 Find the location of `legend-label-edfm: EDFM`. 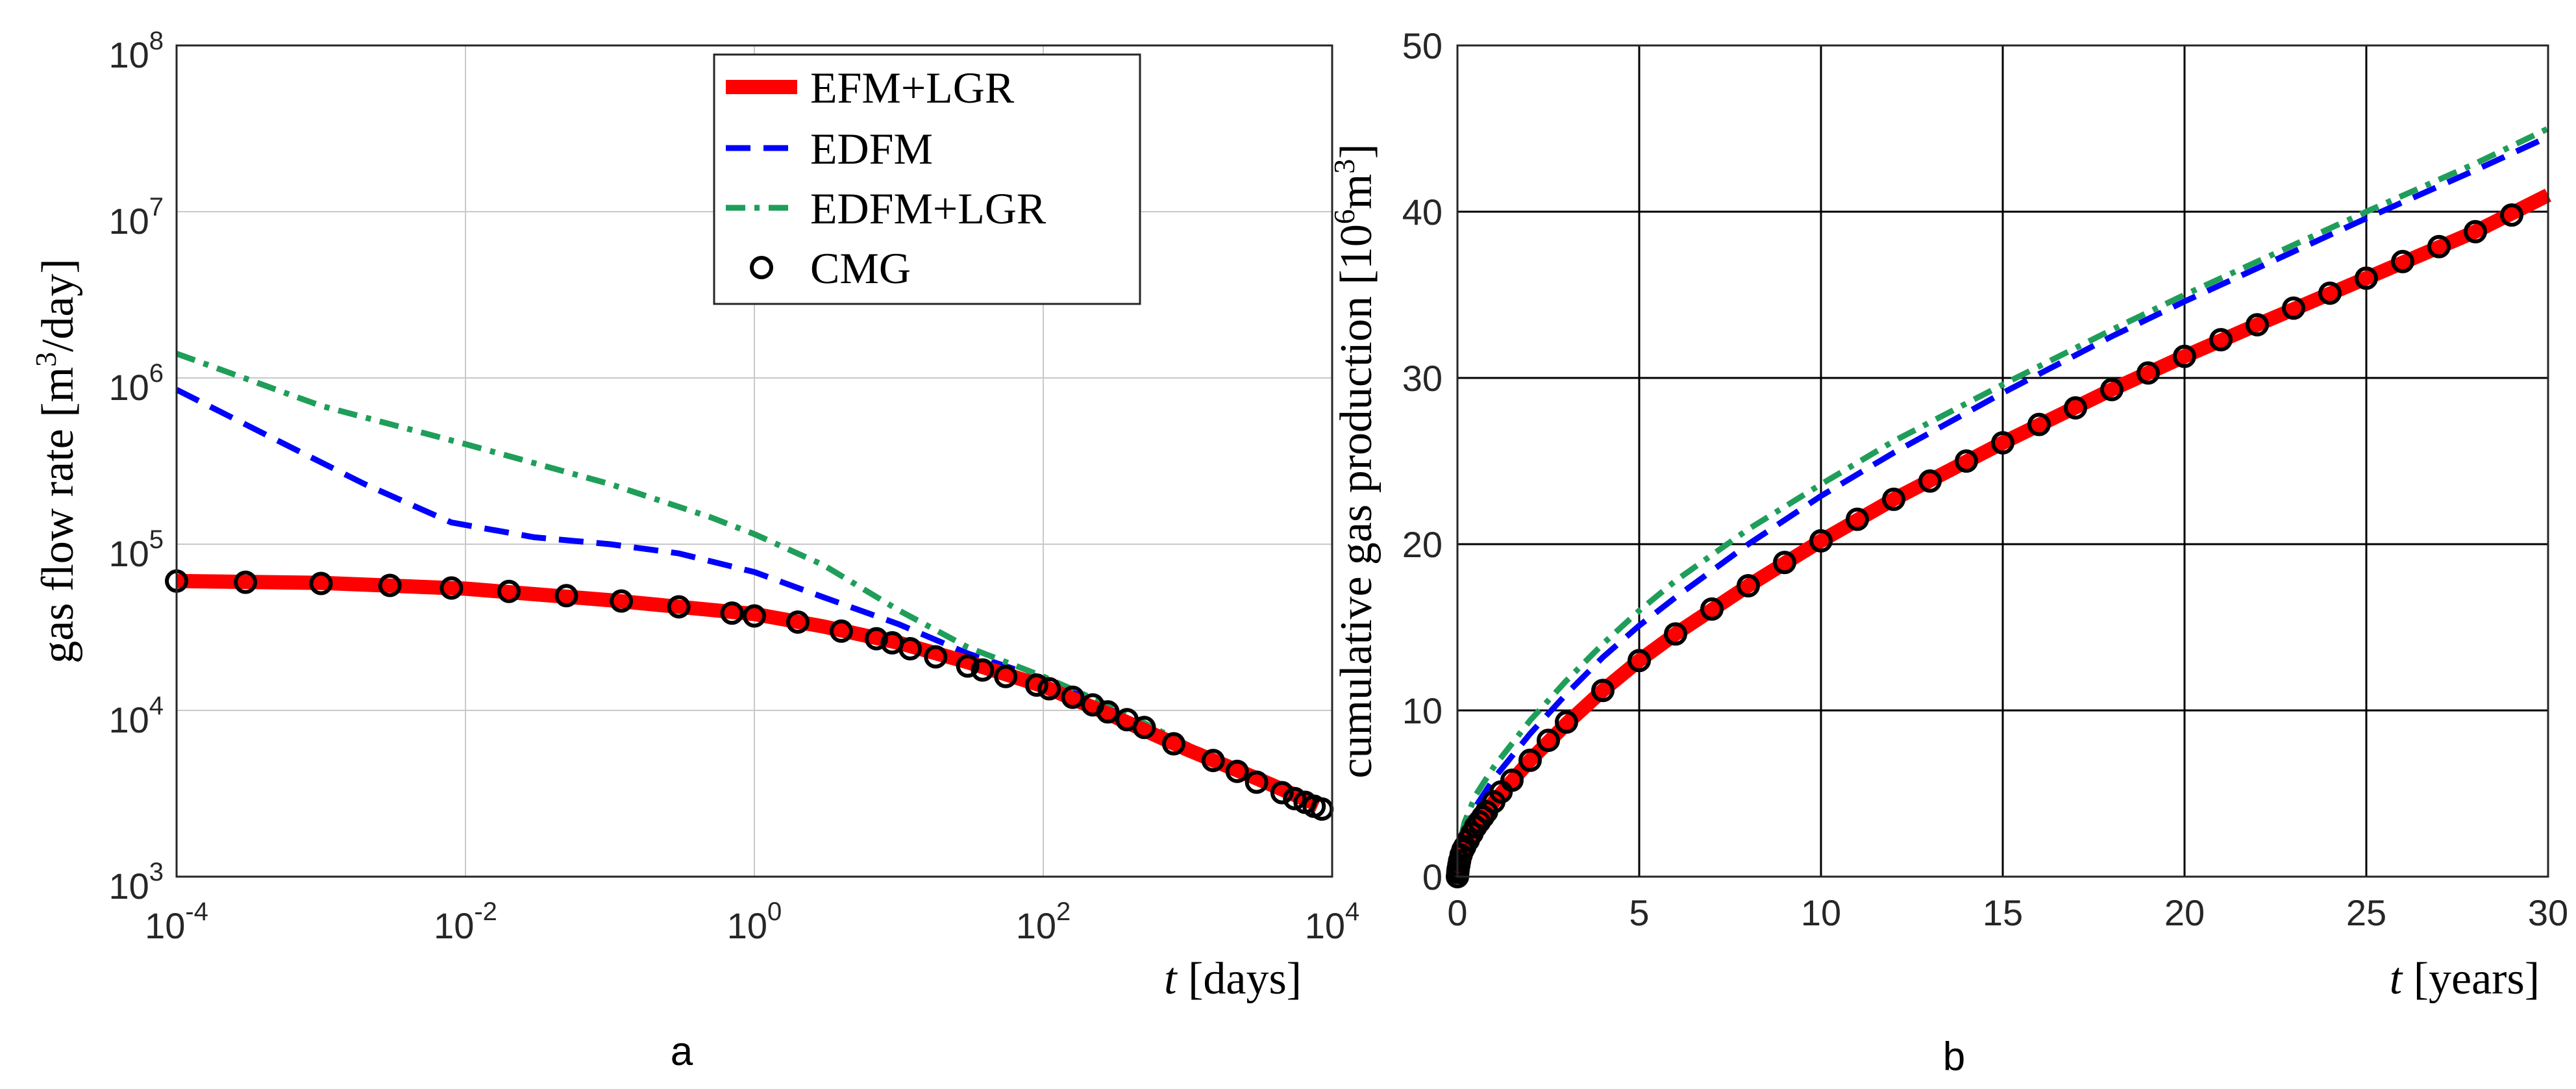

legend-label-edfm: EDFM is located at coordinates (871, 148).